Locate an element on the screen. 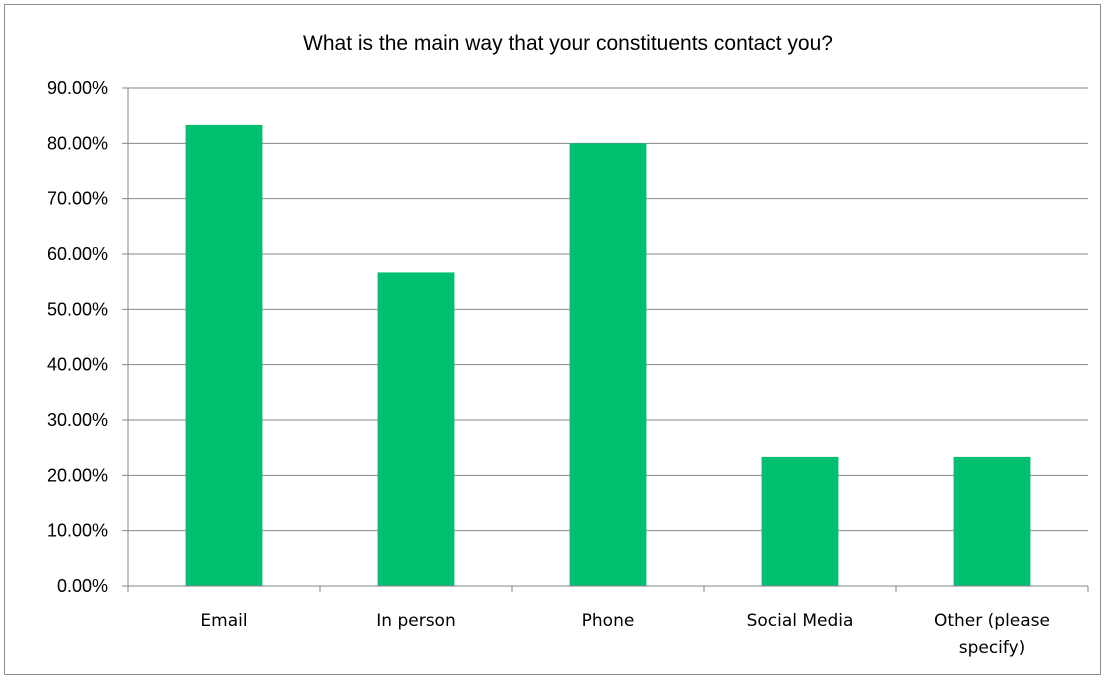  y-tick-label: 0.00% is located at coordinates (82, 586).